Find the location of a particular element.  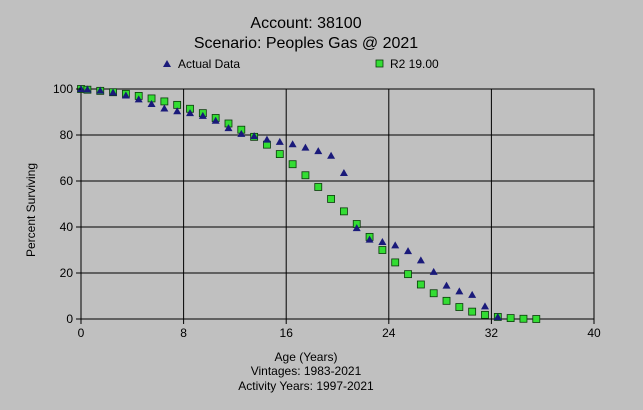

legend-marker-actual-data is located at coordinates (167, 63).